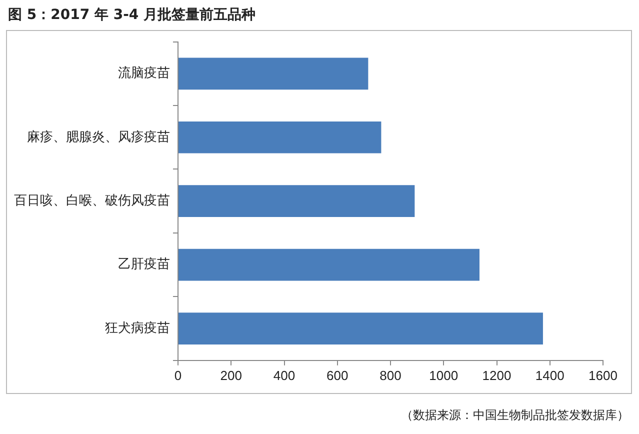  Describe the element at coordinates (549, 375) in the screenshot. I see `x-tick-label: 1400` at that location.